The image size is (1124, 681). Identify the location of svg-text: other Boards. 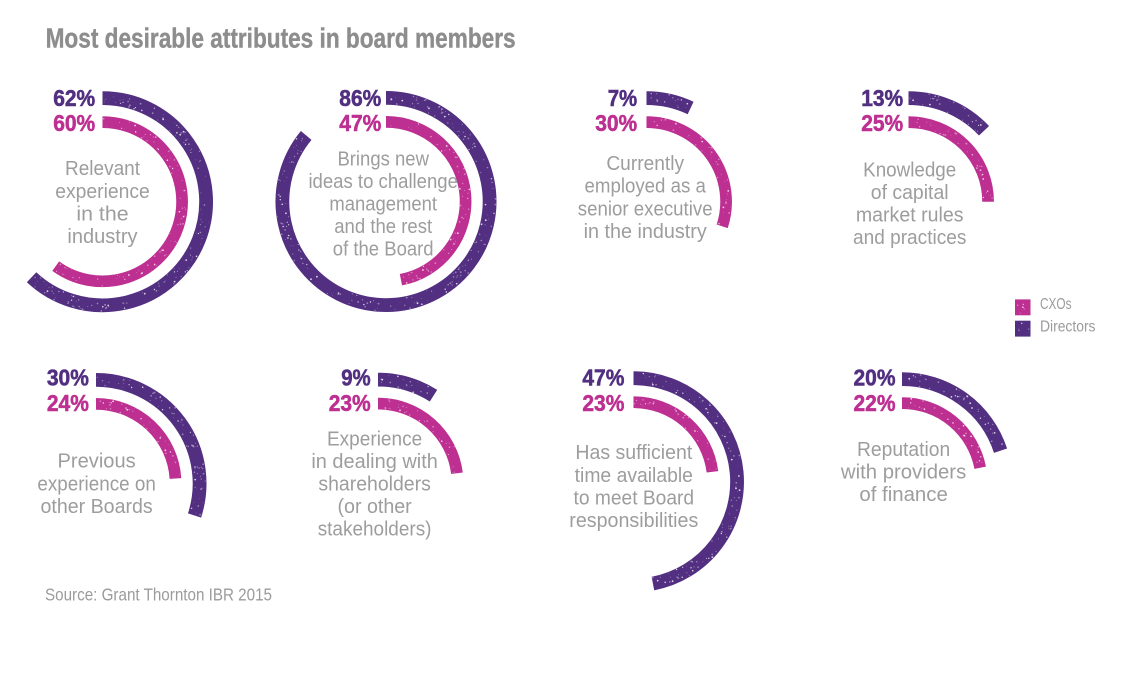
(97, 507).